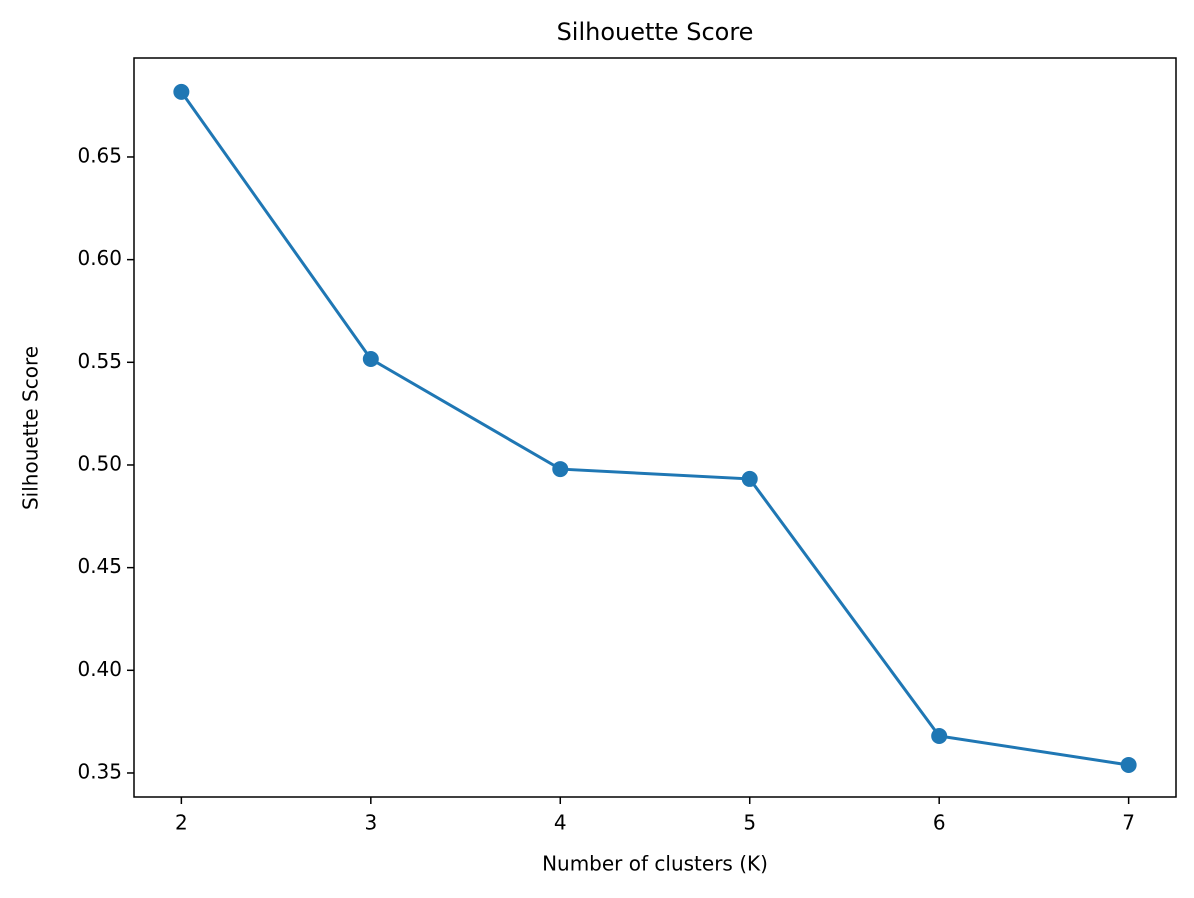  Describe the element at coordinates (31, 428) in the screenshot. I see `y-axis-label: Silhouette Score` at that location.